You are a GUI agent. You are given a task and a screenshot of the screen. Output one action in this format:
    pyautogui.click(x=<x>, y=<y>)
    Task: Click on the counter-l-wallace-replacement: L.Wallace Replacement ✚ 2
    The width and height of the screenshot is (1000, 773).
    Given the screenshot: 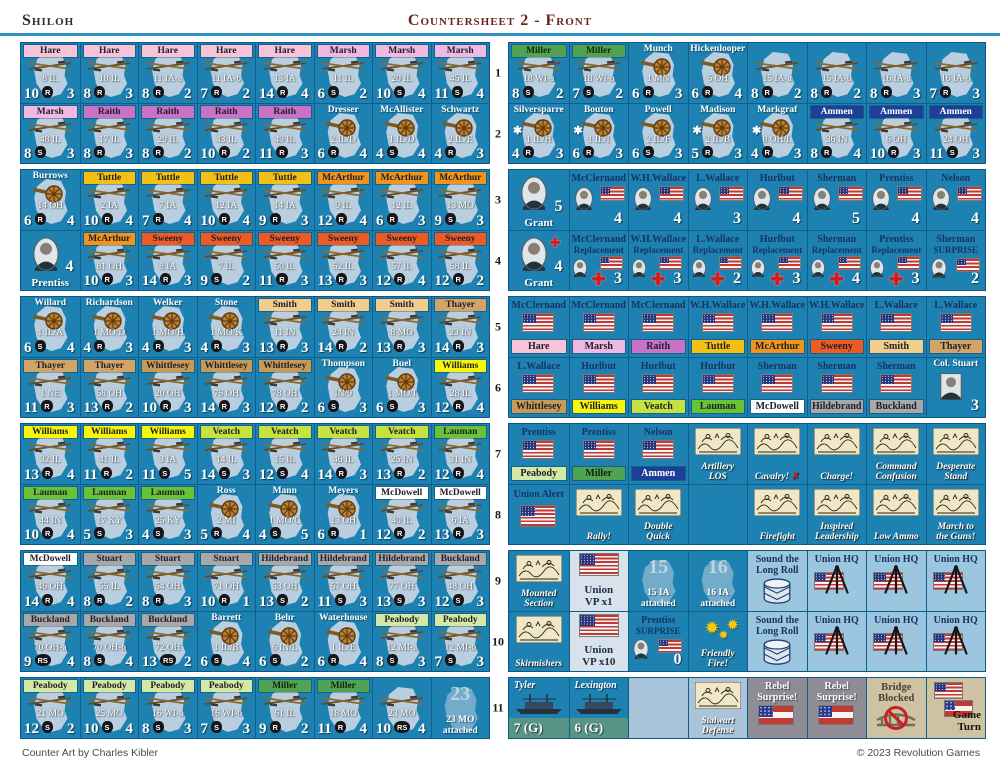 What is the action you would take?
    pyautogui.click(x=718, y=260)
    